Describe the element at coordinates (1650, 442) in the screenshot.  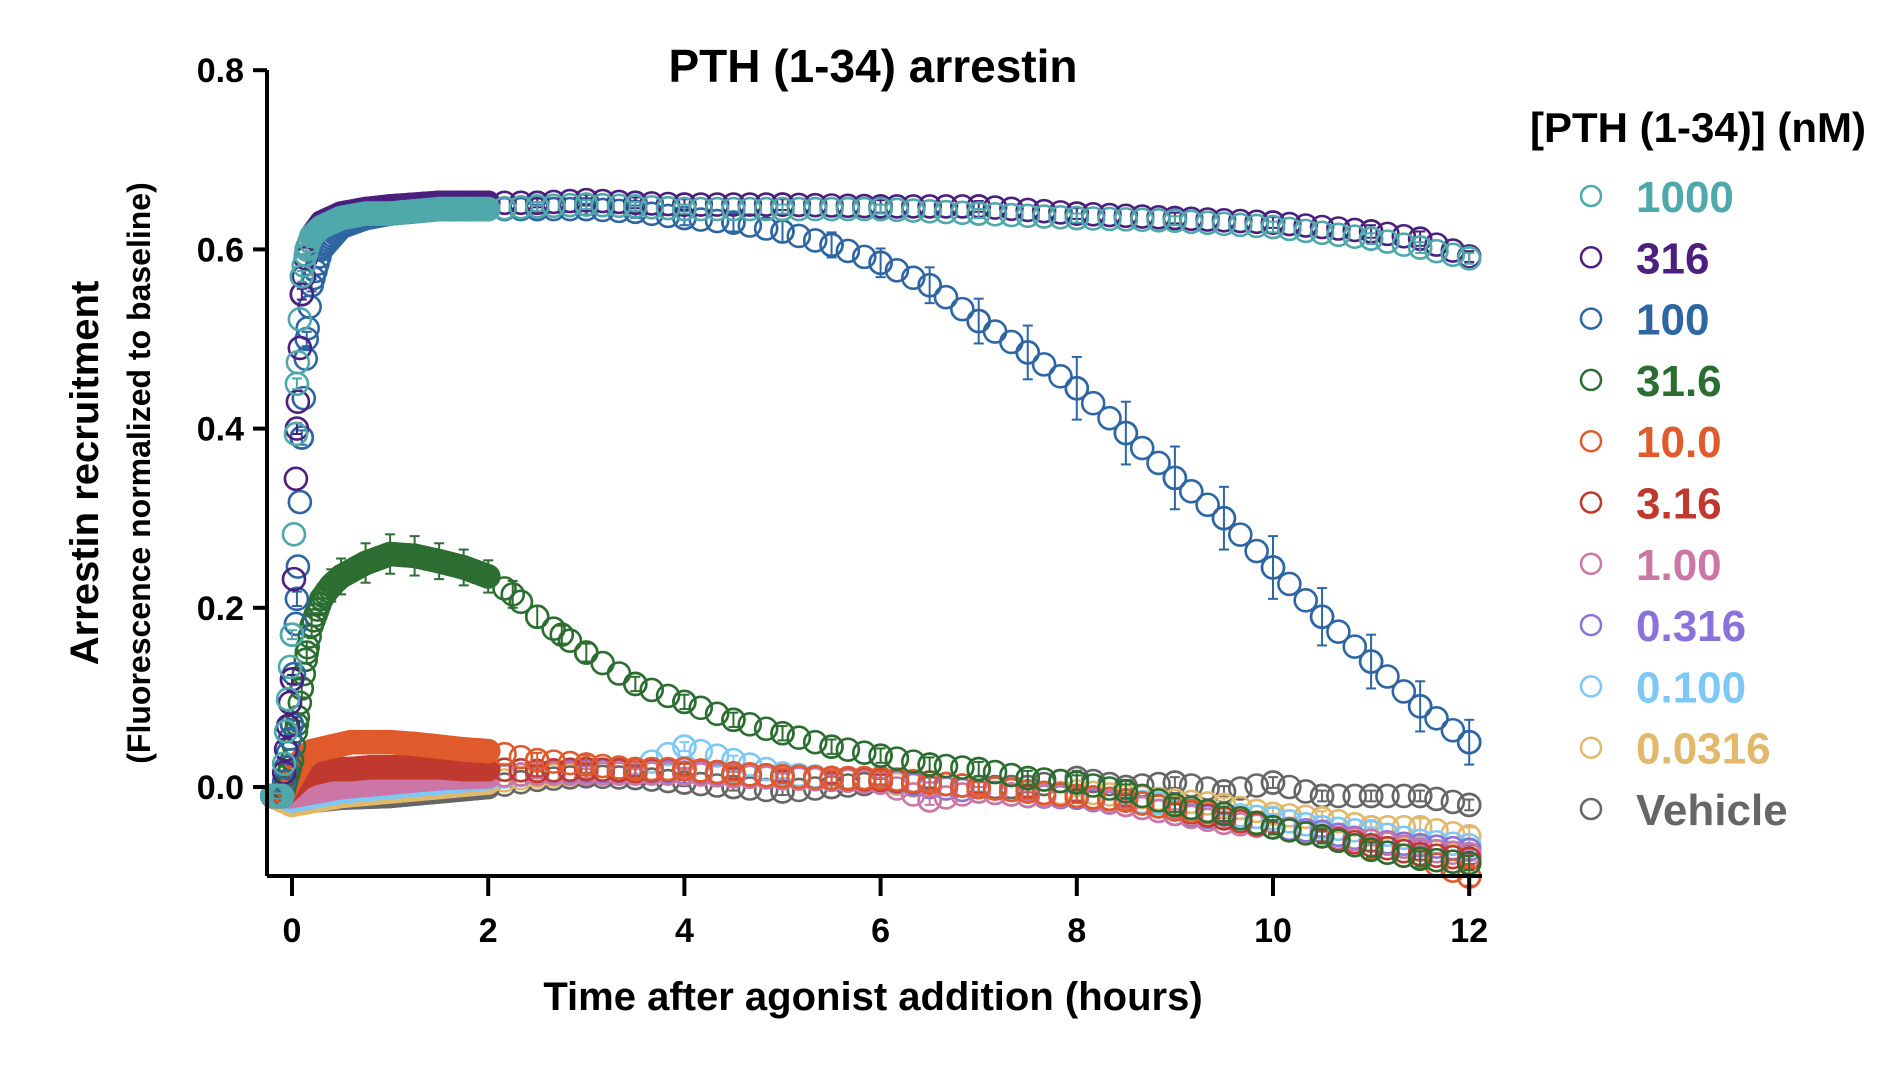
I see `legend-item: 10.0` at that location.